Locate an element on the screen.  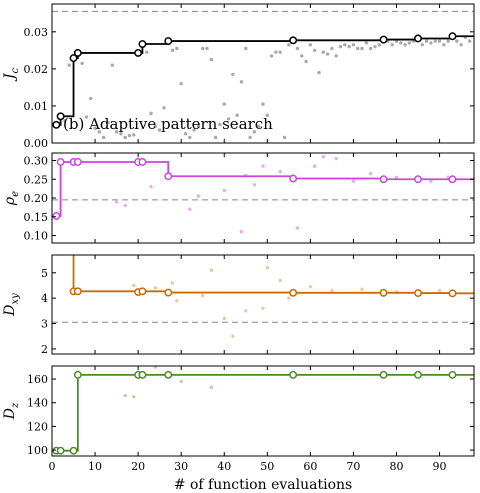
y-axis-label: ρe is located at coordinates (11, 198).